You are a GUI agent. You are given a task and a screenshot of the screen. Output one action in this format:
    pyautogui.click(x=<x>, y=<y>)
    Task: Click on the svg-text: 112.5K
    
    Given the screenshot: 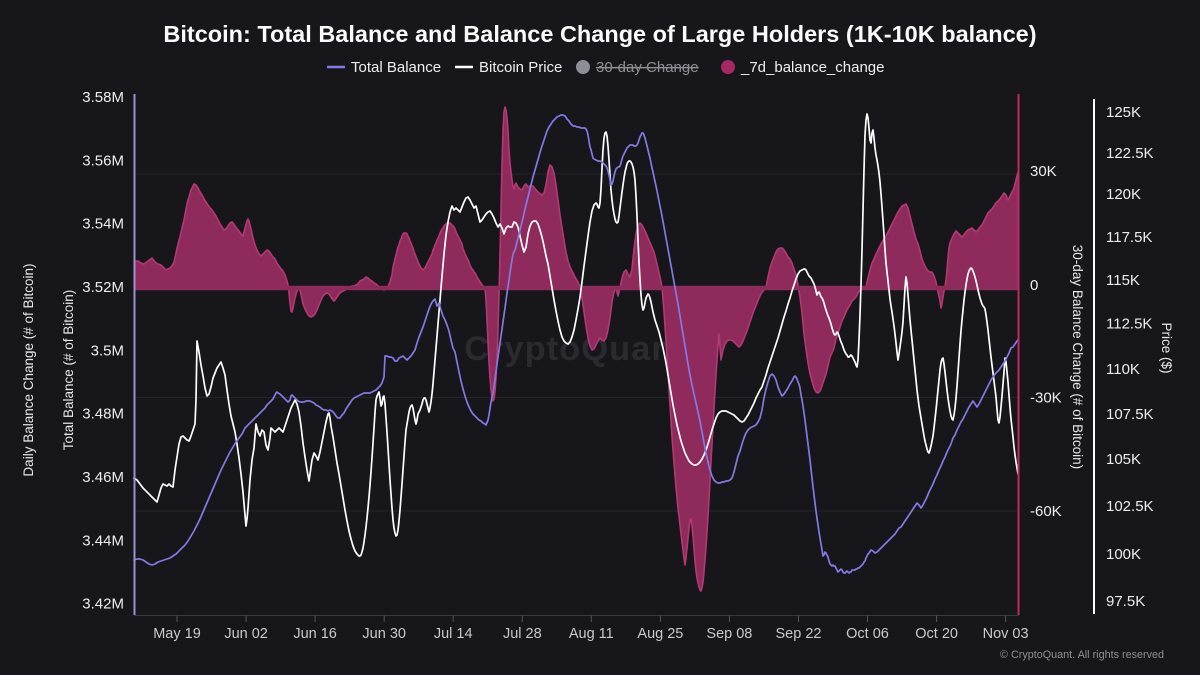 What is the action you would take?
    pyautogui.click(x=1129, y=324)
    